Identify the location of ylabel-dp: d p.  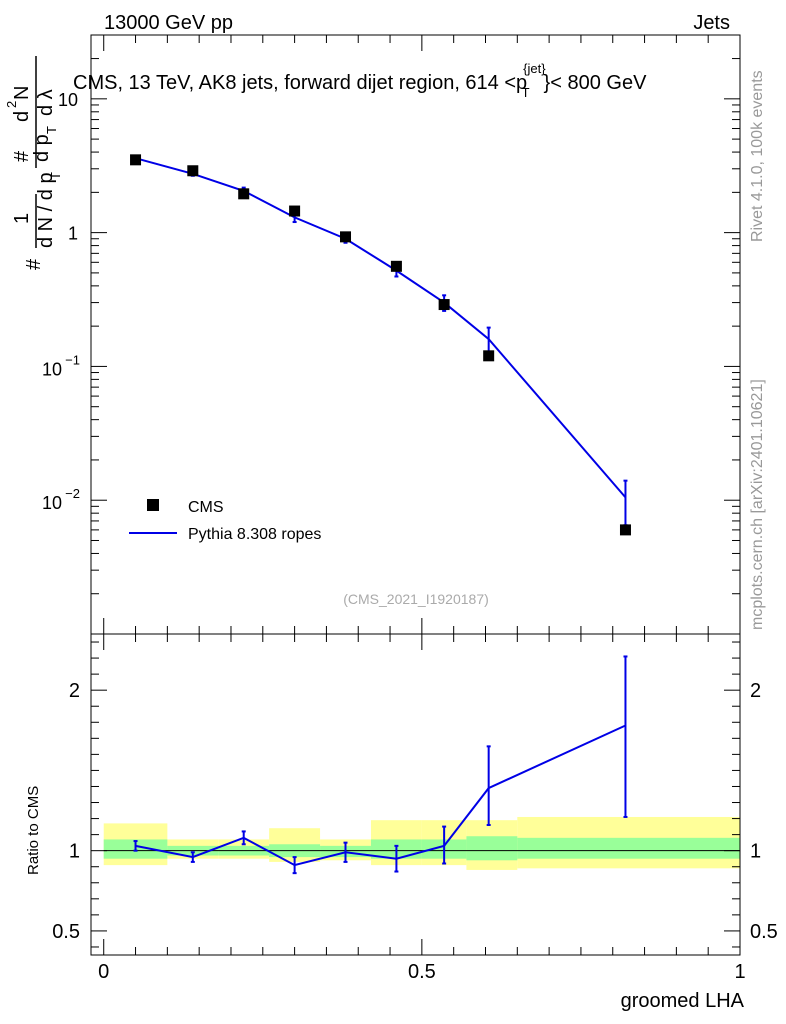
(42, 148).